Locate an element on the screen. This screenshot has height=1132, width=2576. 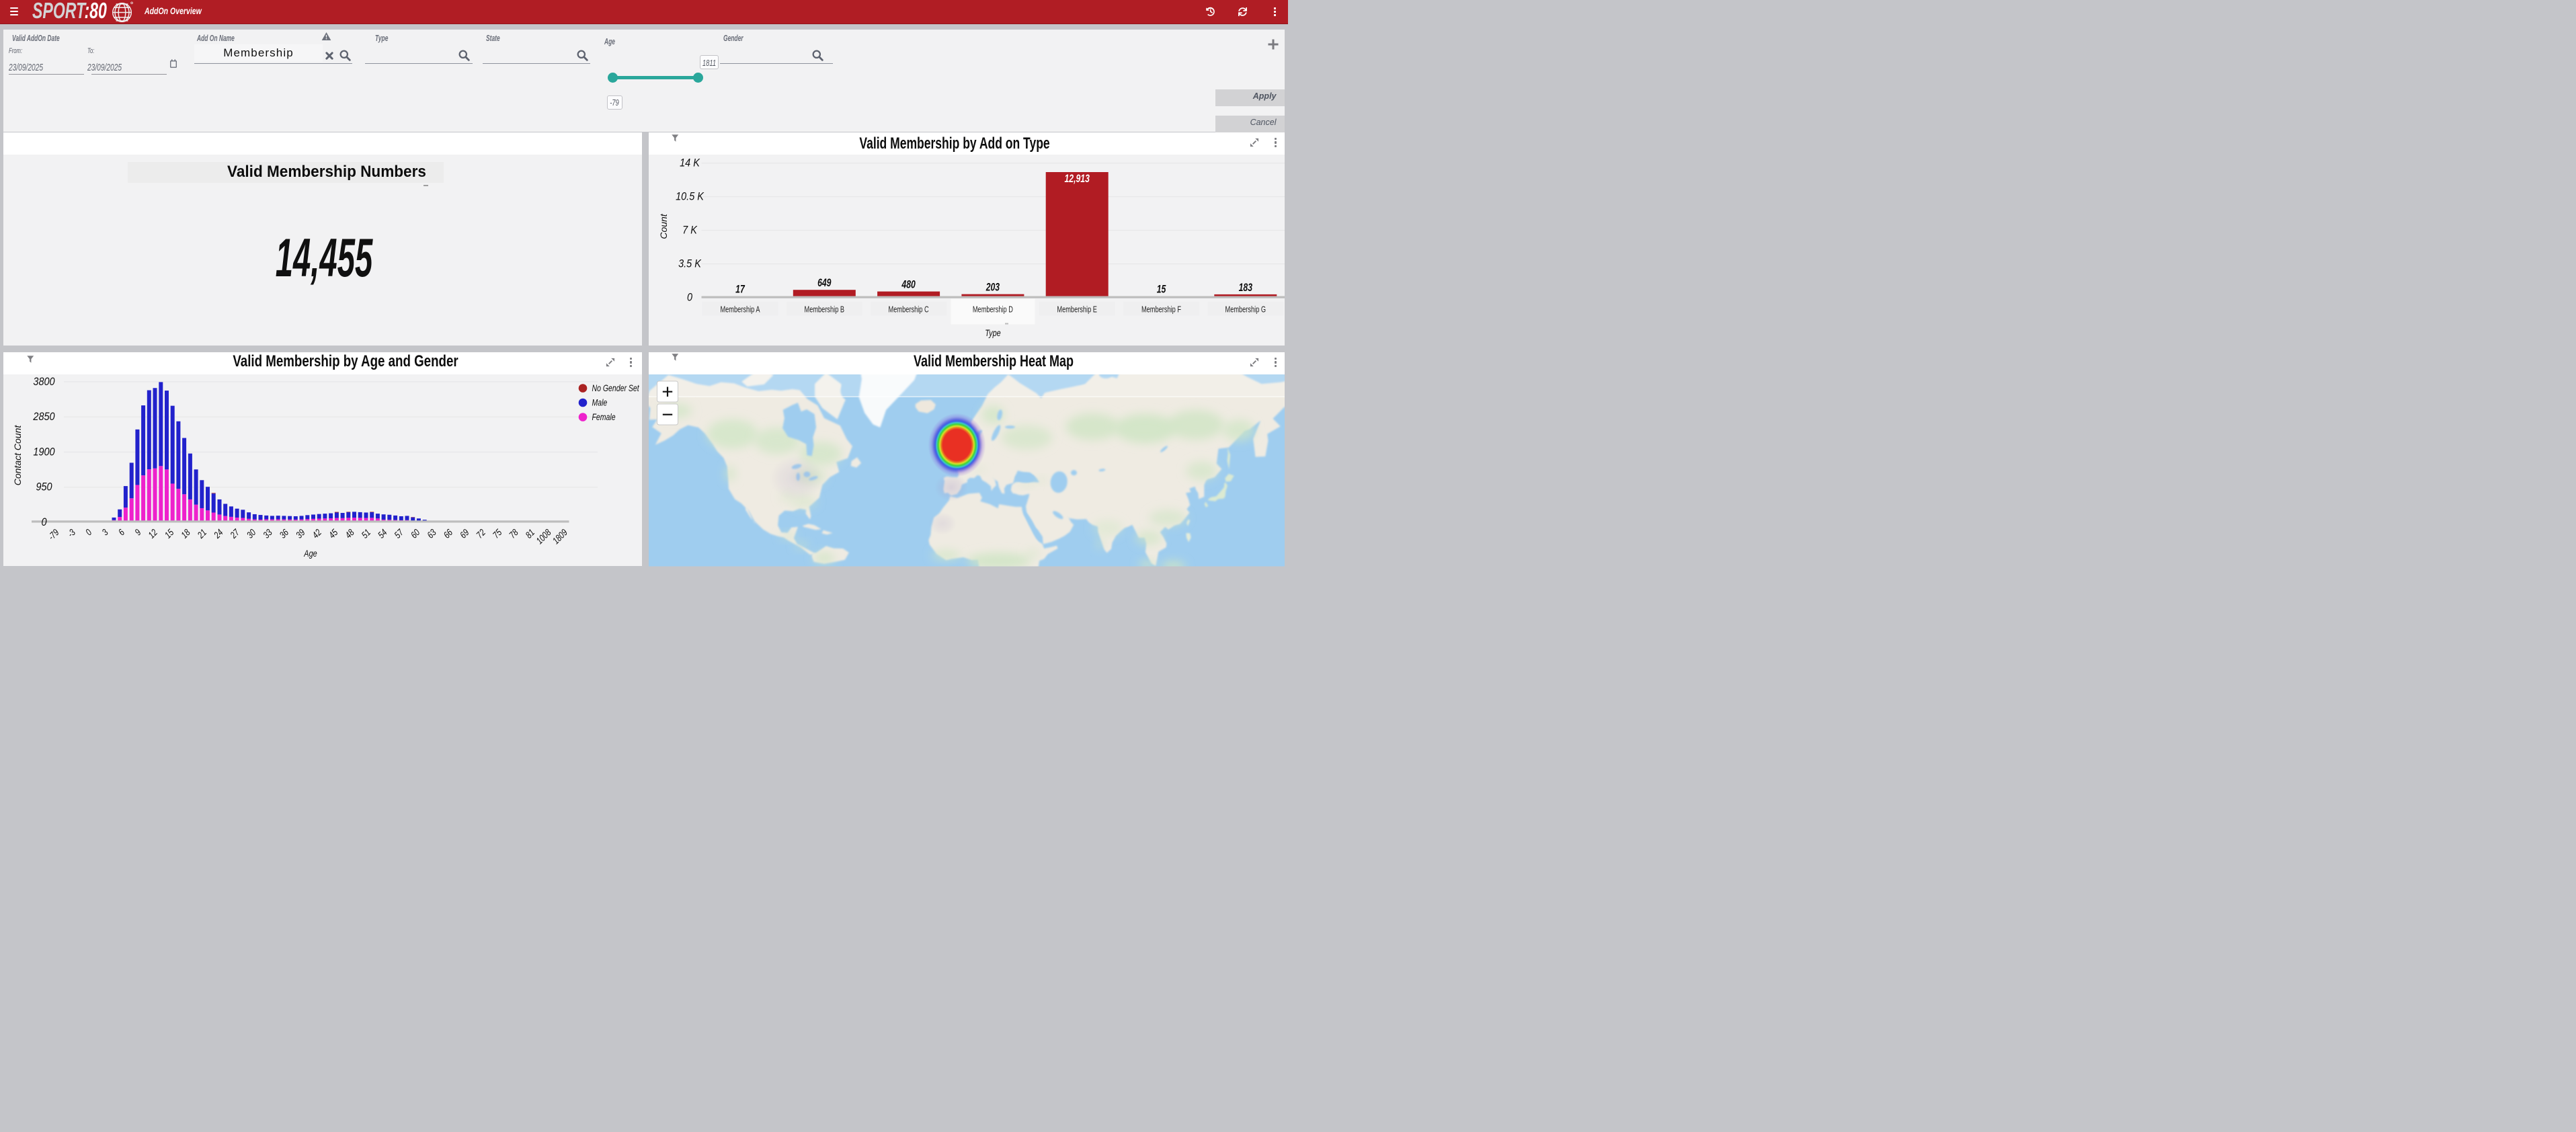
svg-text: Membership B is located at coordinates (825, 310).